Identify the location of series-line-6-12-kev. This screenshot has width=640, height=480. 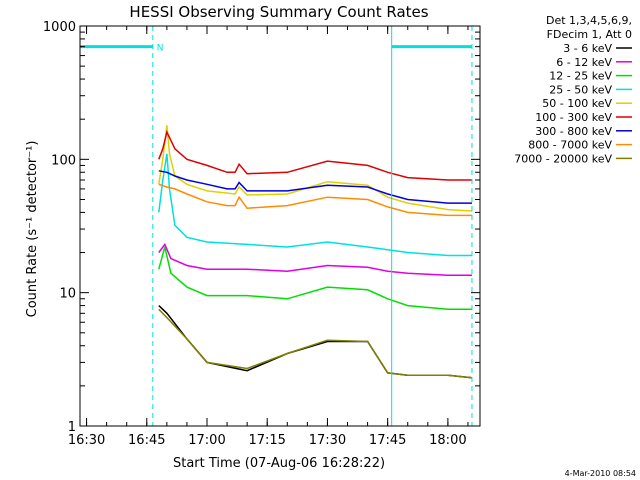
(315, 259).